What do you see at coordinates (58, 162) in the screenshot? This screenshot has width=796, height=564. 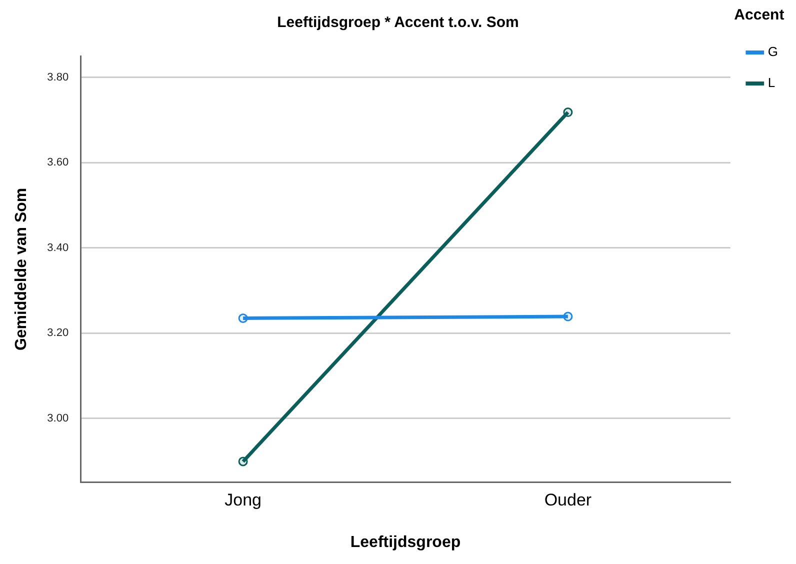 I see `y-tick-label: 3.60` at bounding box center [58, 162].